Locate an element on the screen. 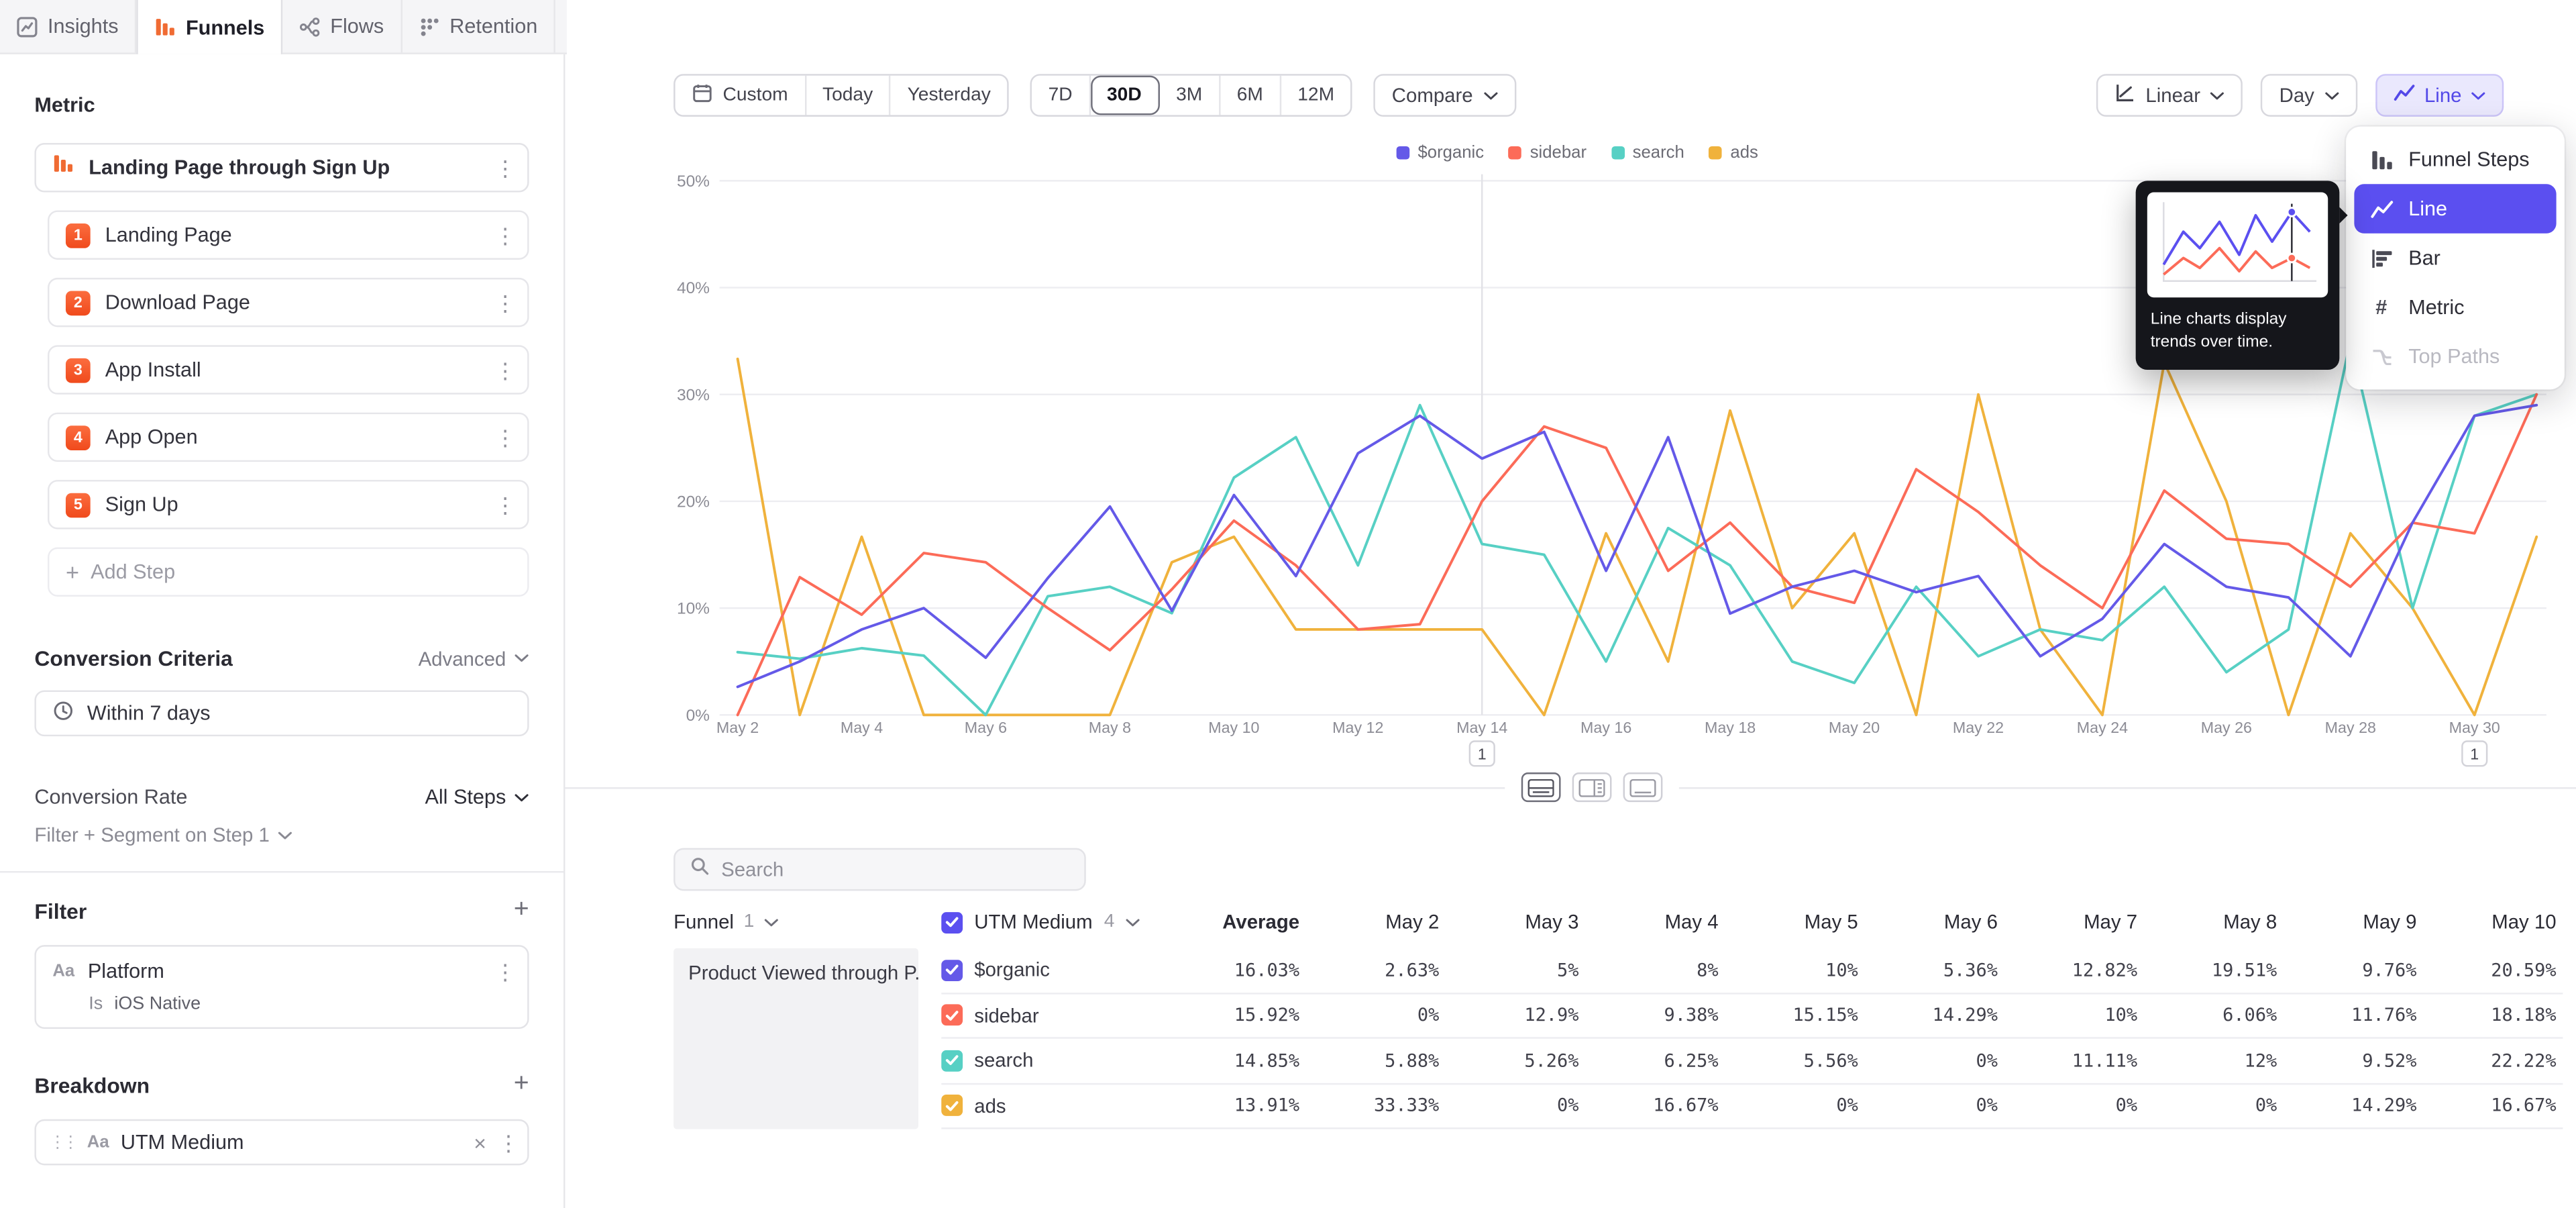  tab-insights: Insights is located at coordinates (68, 26).